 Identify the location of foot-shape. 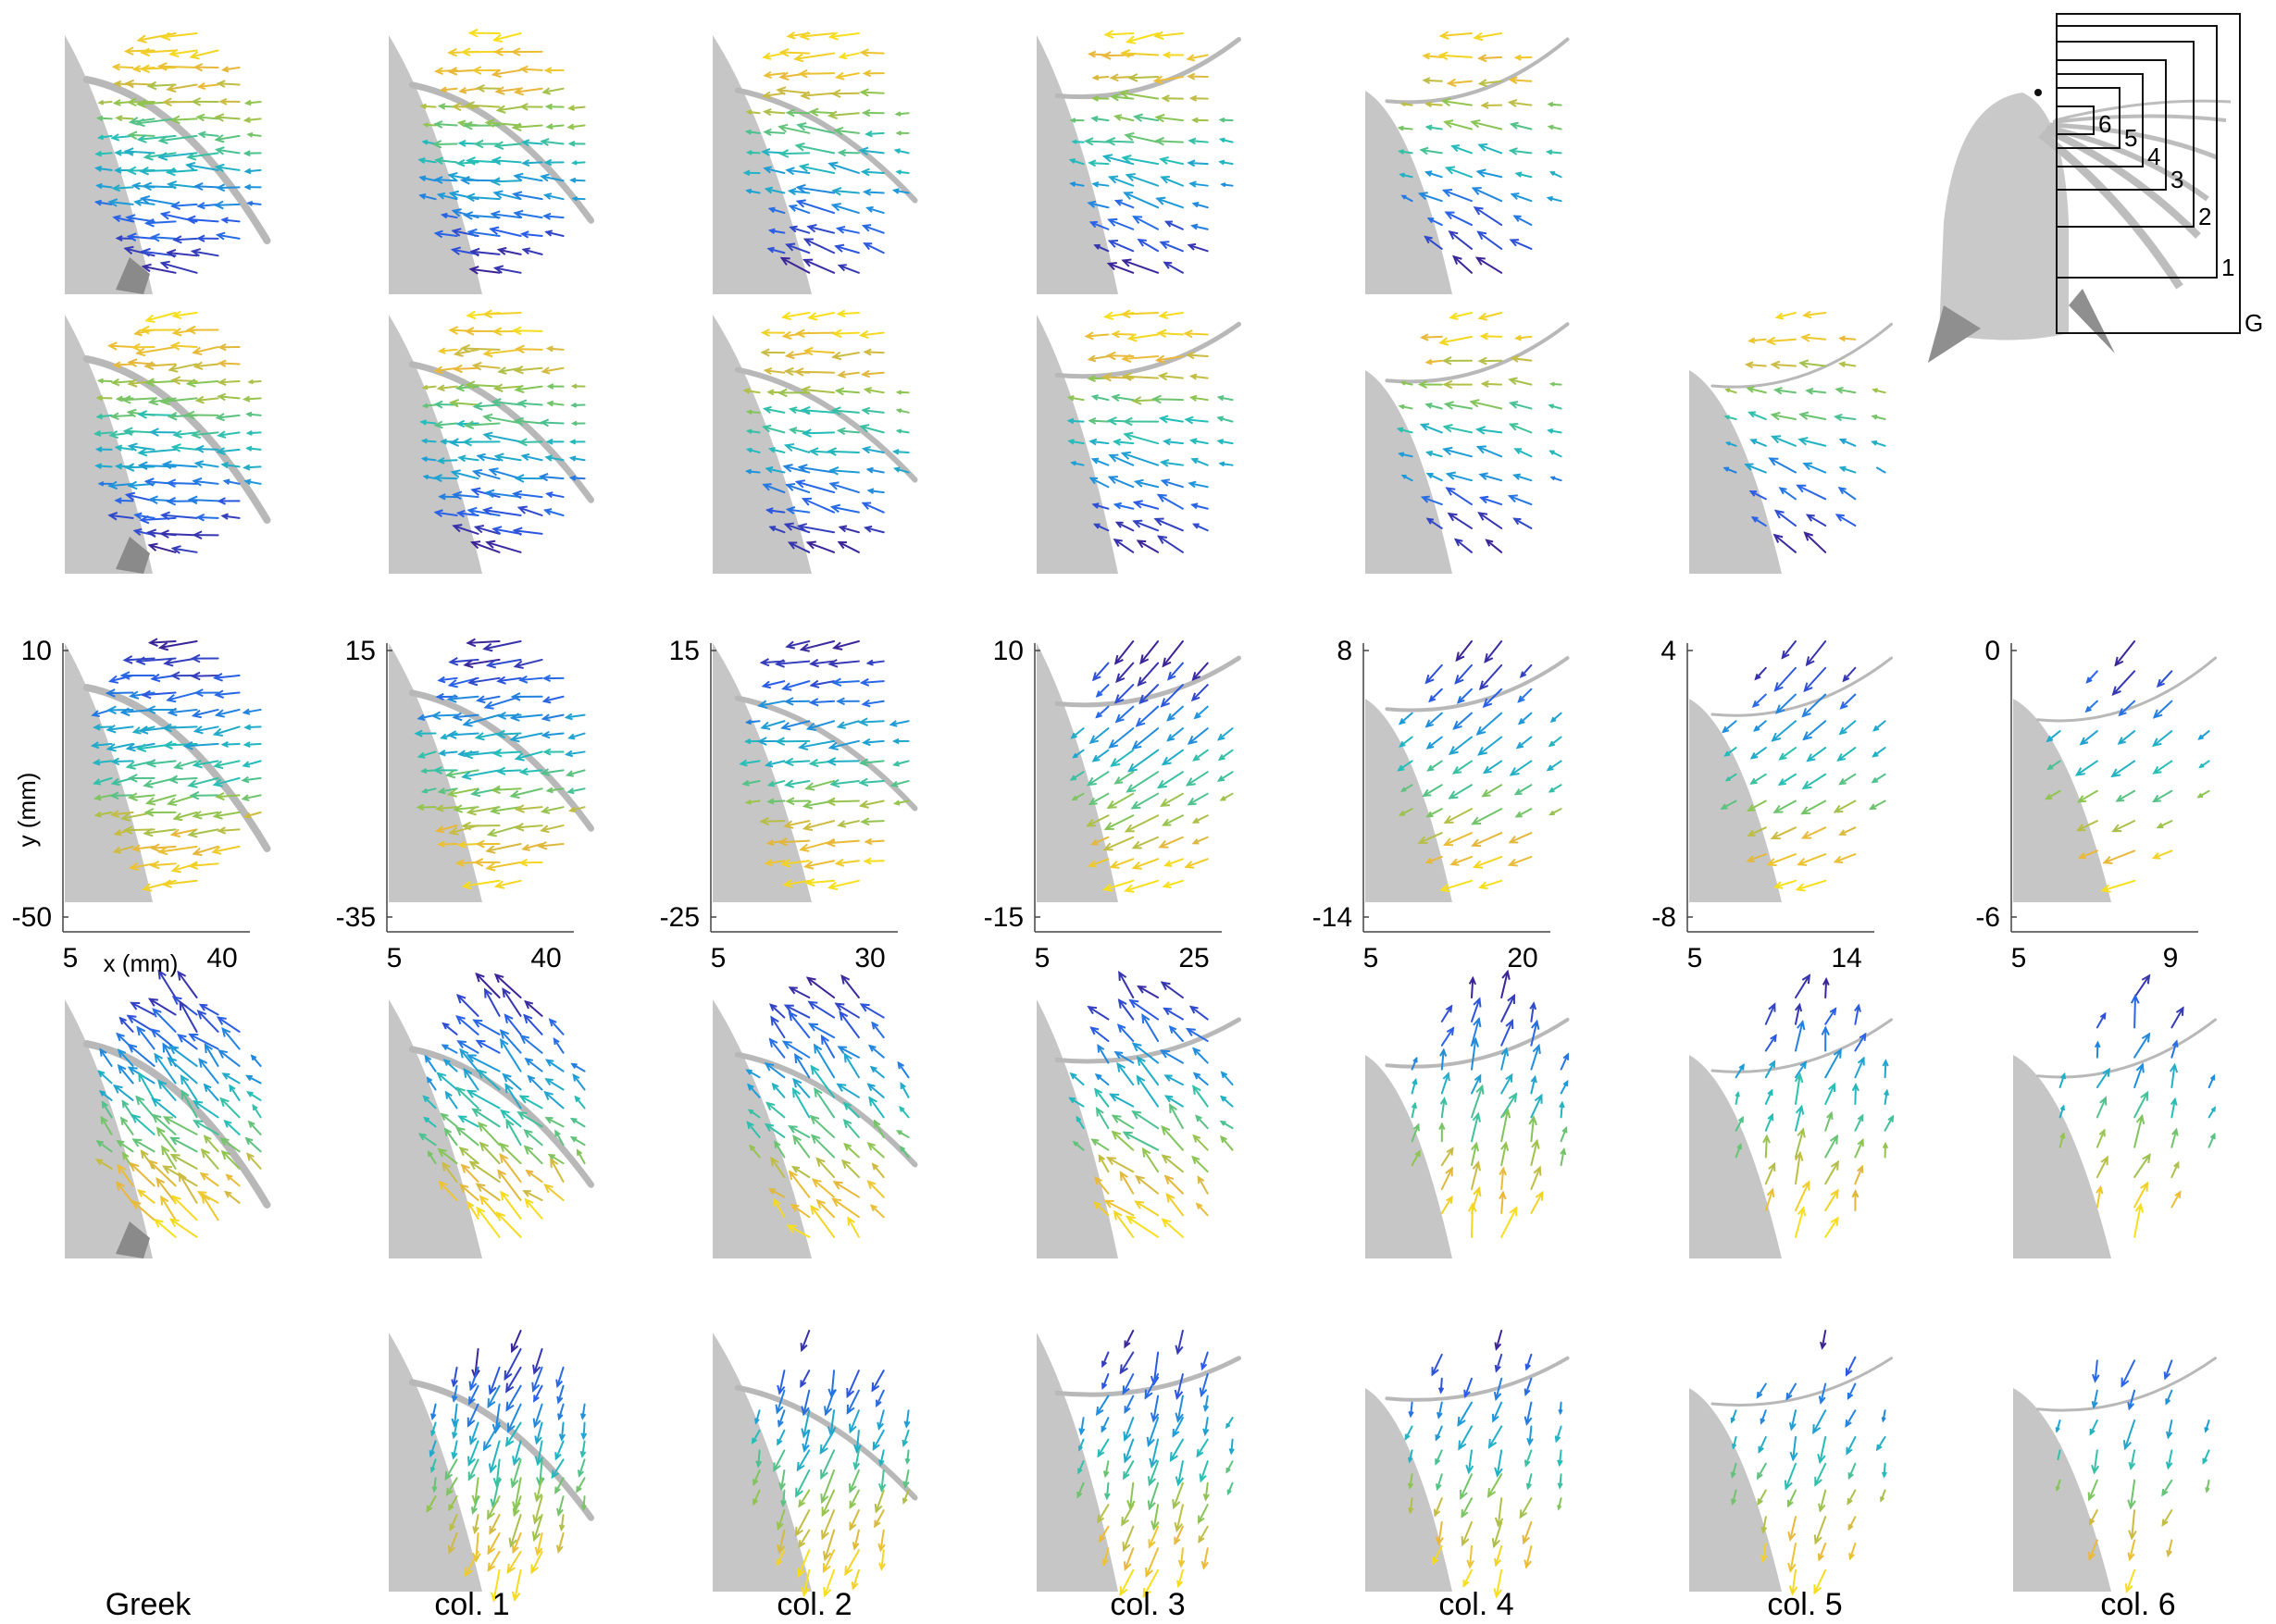
(133, 1239).